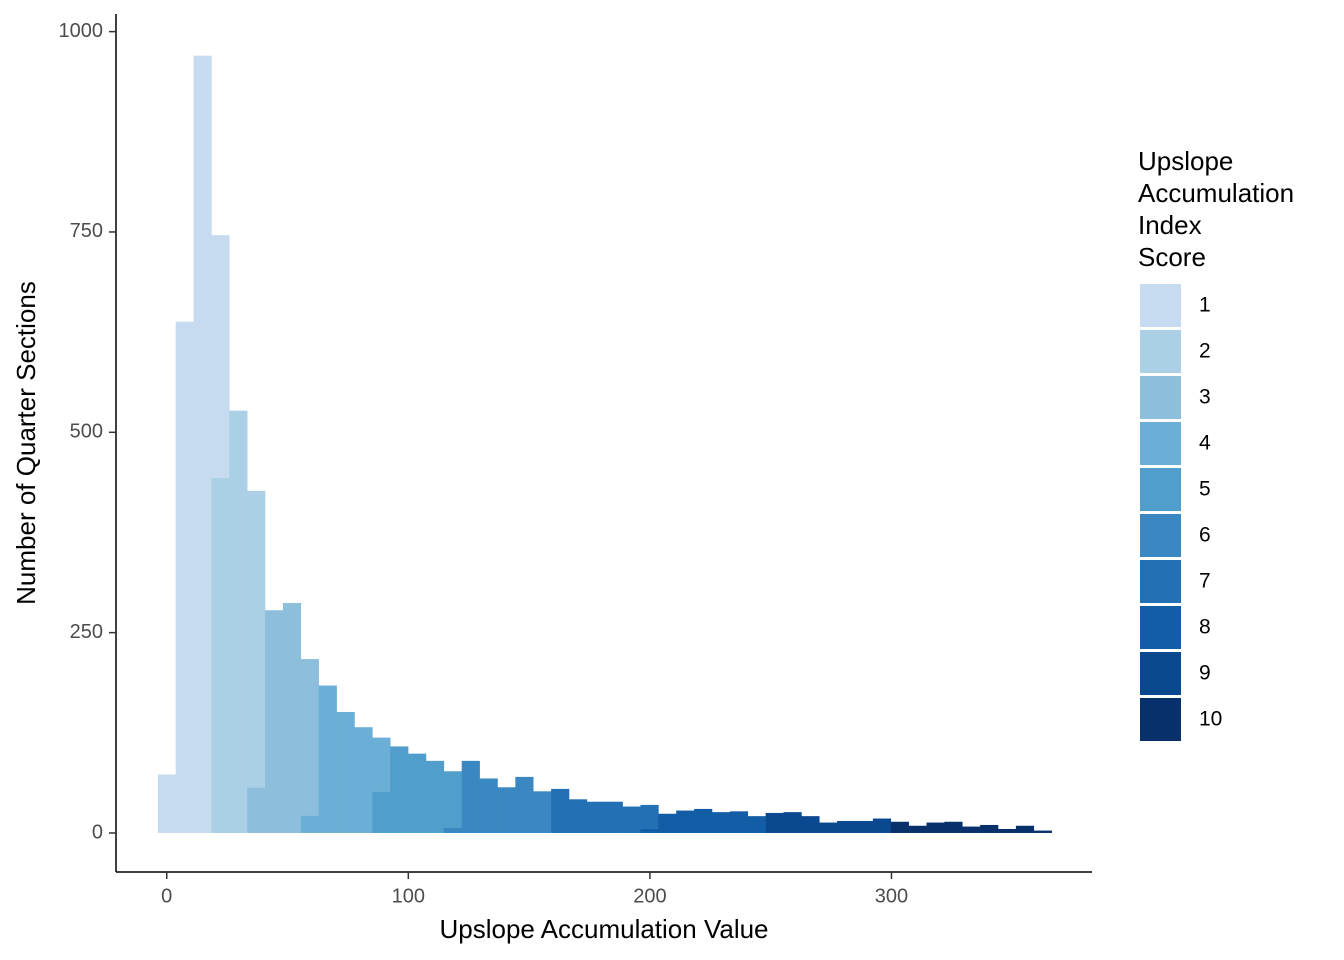  Describe the element at coordinates (1205, 397) in the screenshot. I see `legend-label: 3` at that location.